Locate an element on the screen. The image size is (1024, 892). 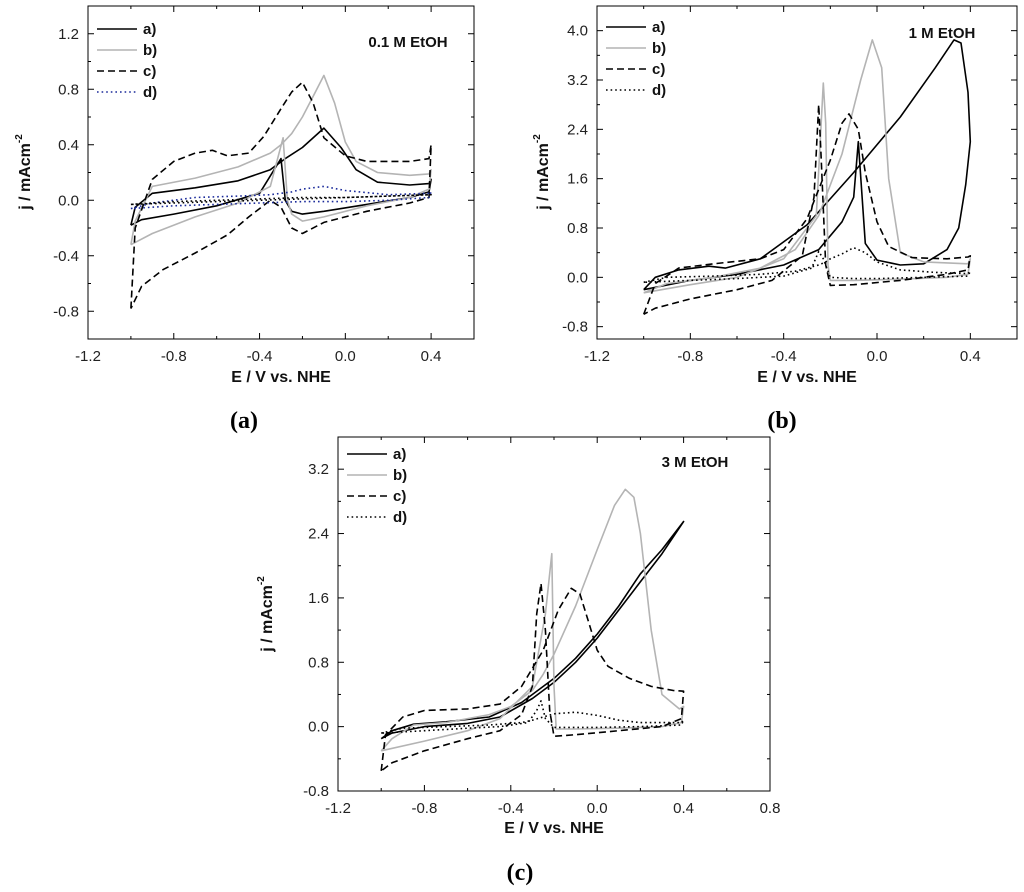
panel-caption: (a) is located at coordinates (244, 421).